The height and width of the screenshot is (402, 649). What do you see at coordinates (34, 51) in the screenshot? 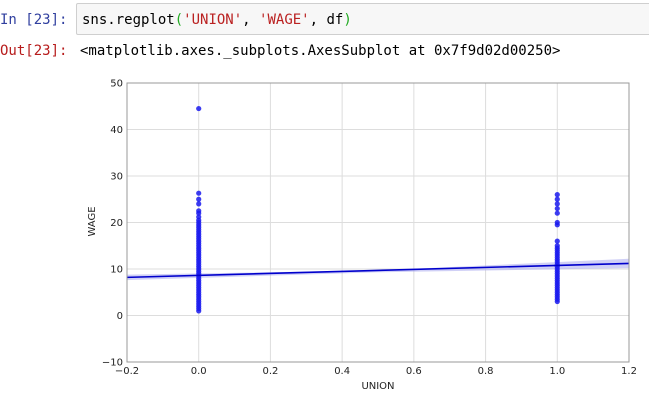
I see `output-prompt: Out[23]:` at bounding box center [34, 51].